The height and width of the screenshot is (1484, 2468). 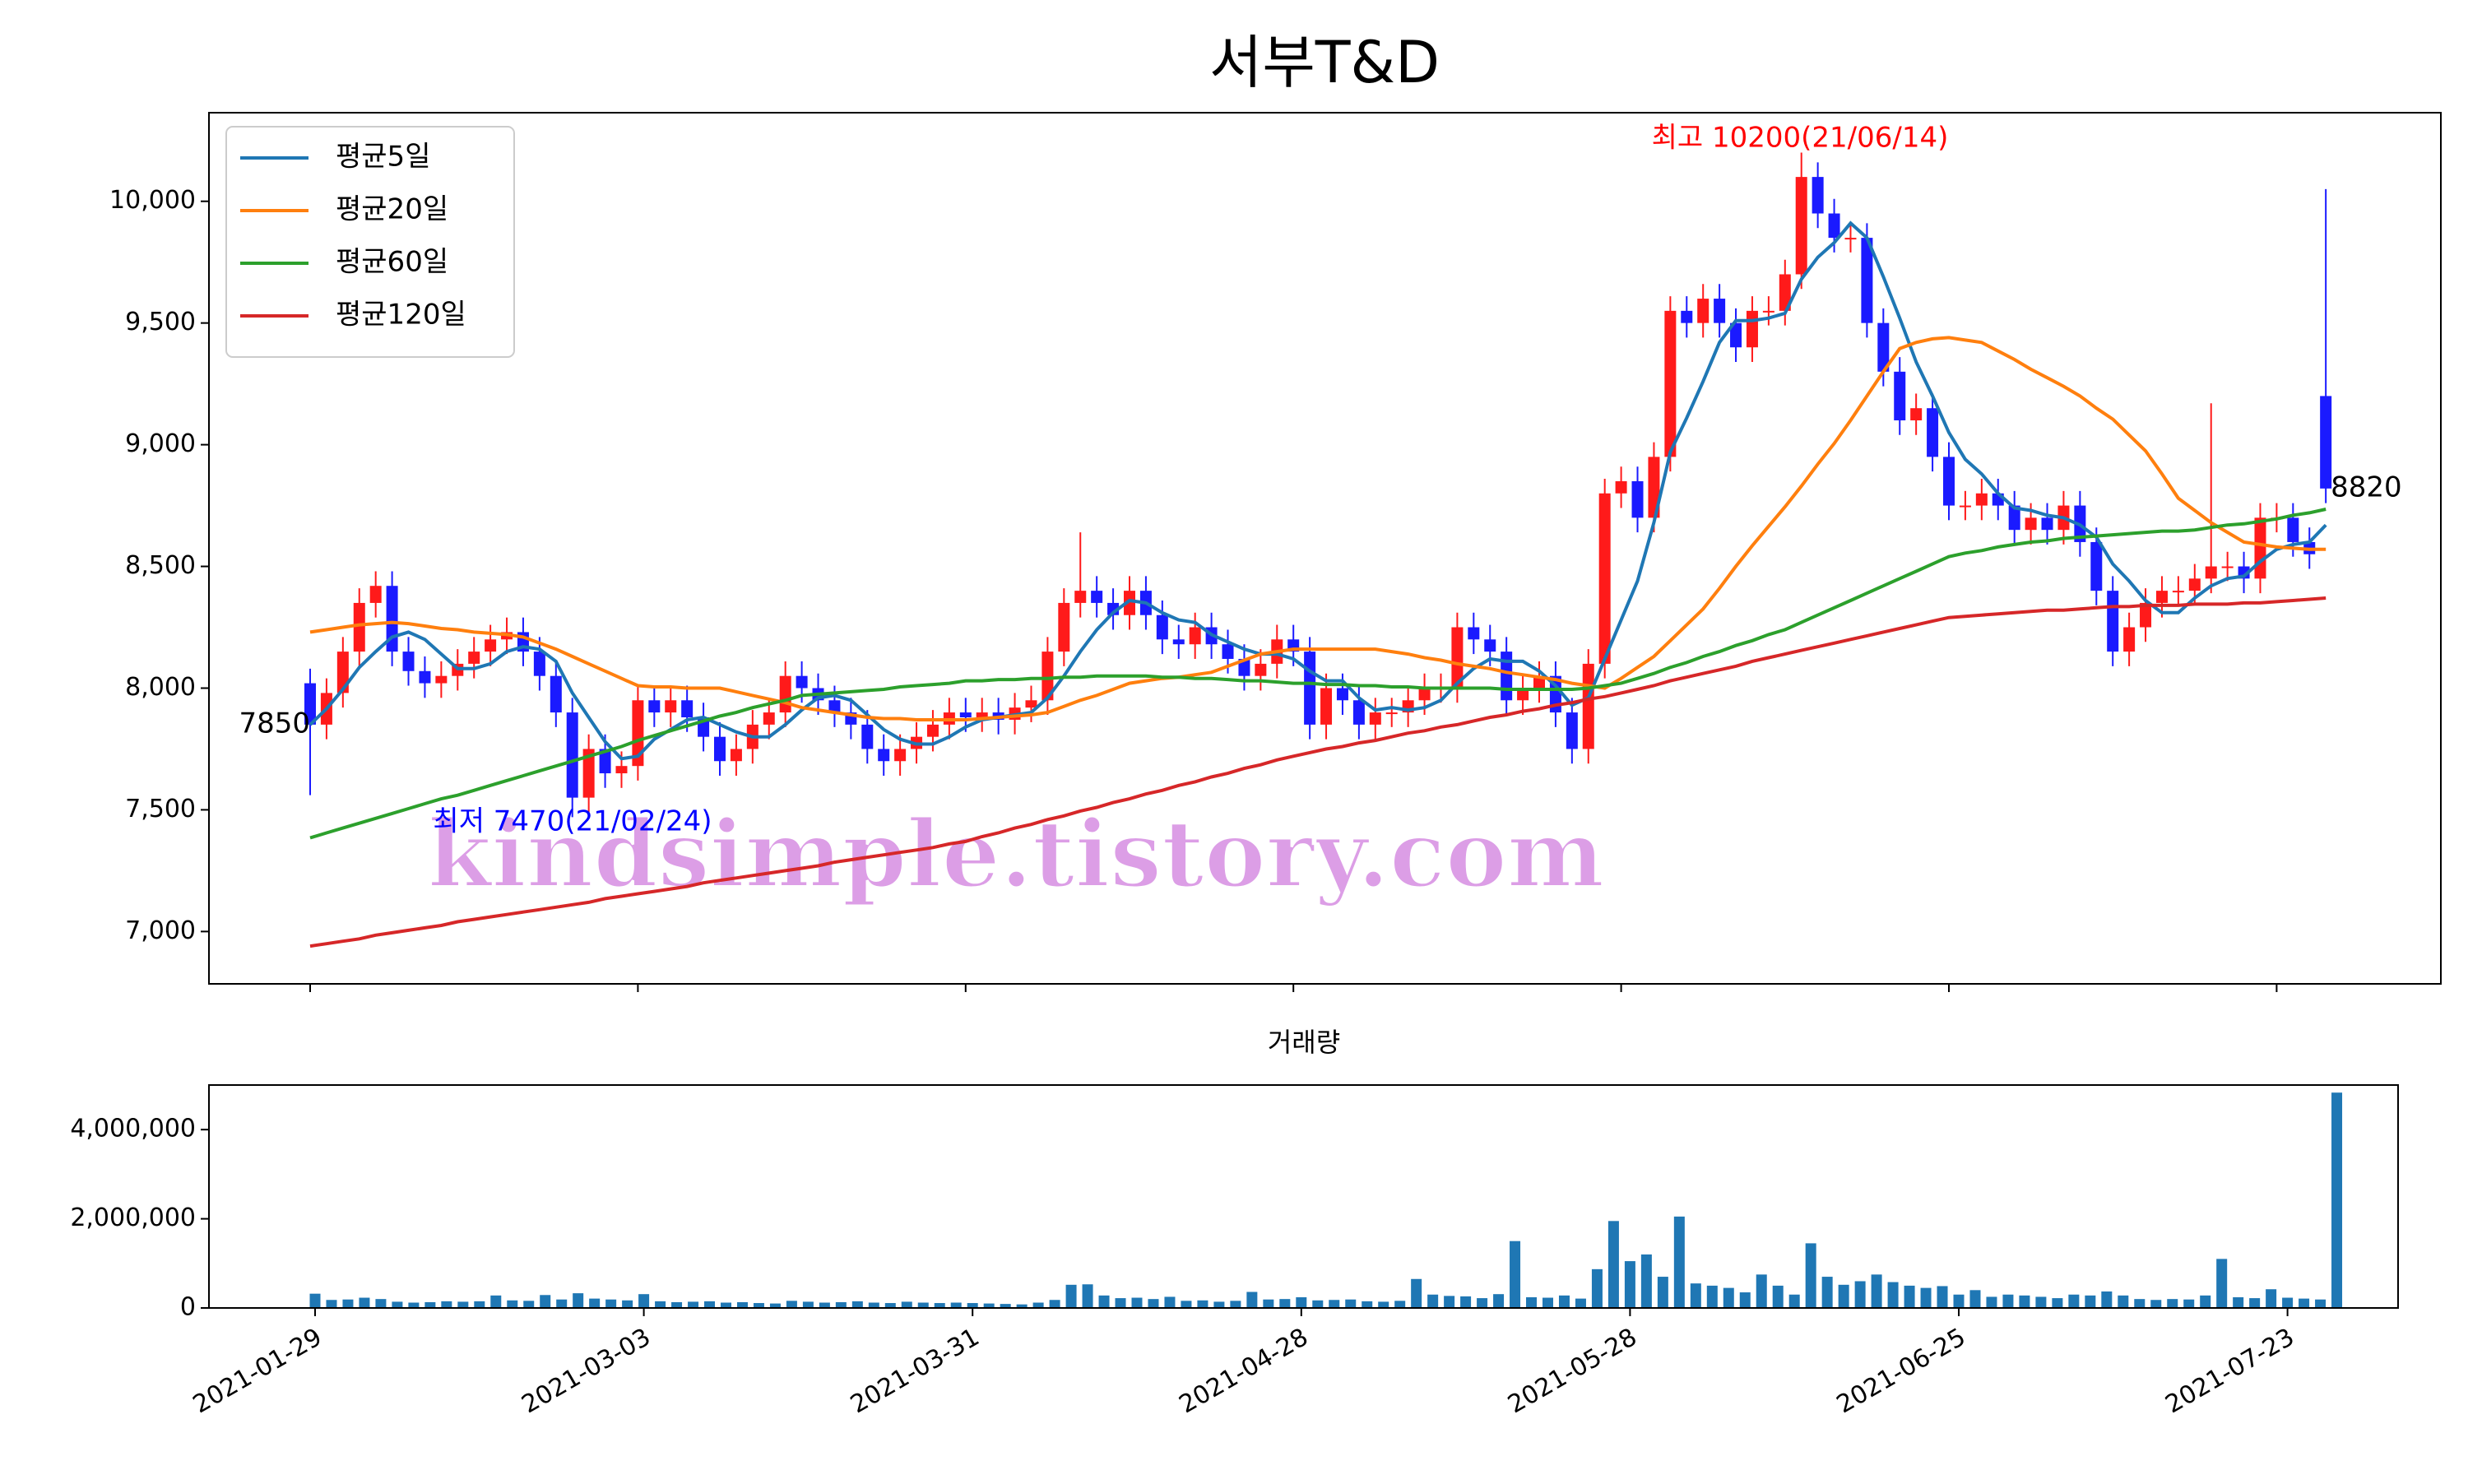 I want to click on y-tick-label: 8,000, so click(x=160, y=687).